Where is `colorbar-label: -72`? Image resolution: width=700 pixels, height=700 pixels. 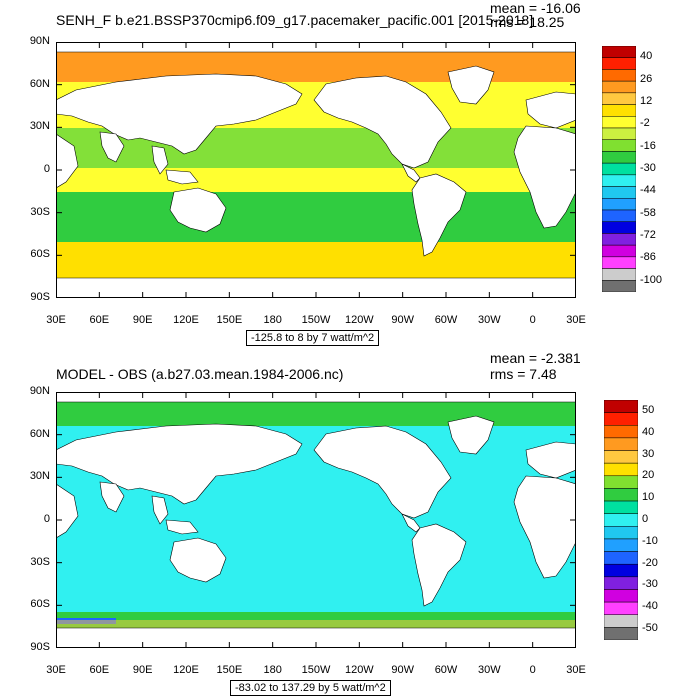 colorbar-label: -72 is located at coordinates (648, 235).